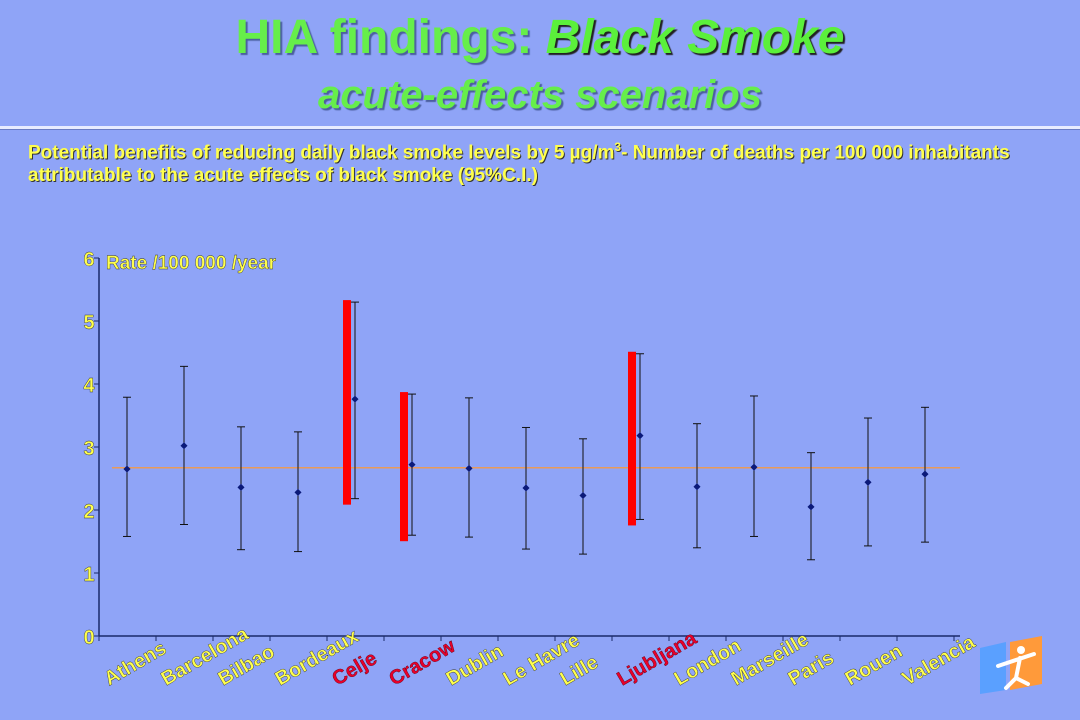  I want to click on y-tick-label: 6, so click(88, 260).